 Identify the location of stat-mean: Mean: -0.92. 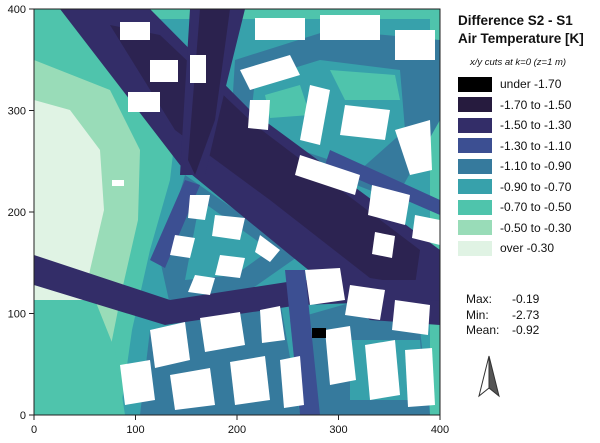
(502, 331).